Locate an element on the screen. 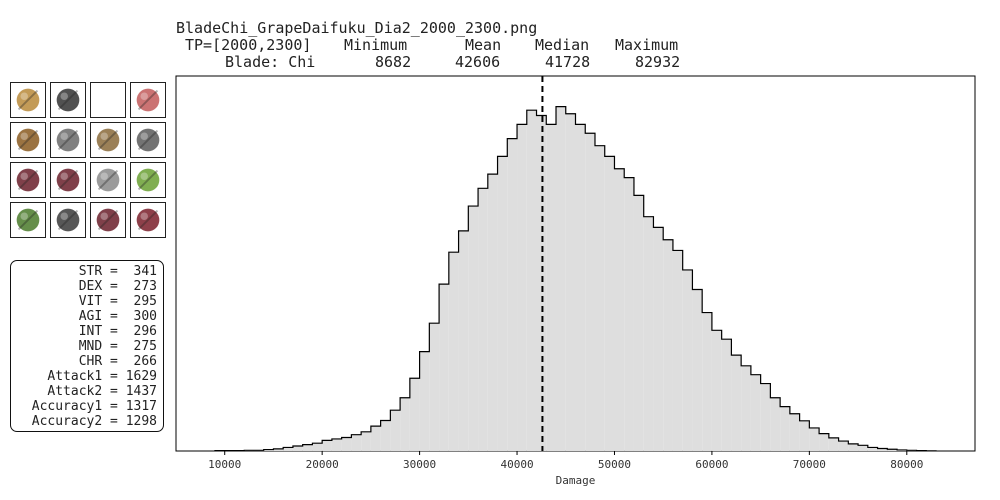 The width and height of the screenshot is (1000, 500). crystal-icon is located at coordinates (148, 100).